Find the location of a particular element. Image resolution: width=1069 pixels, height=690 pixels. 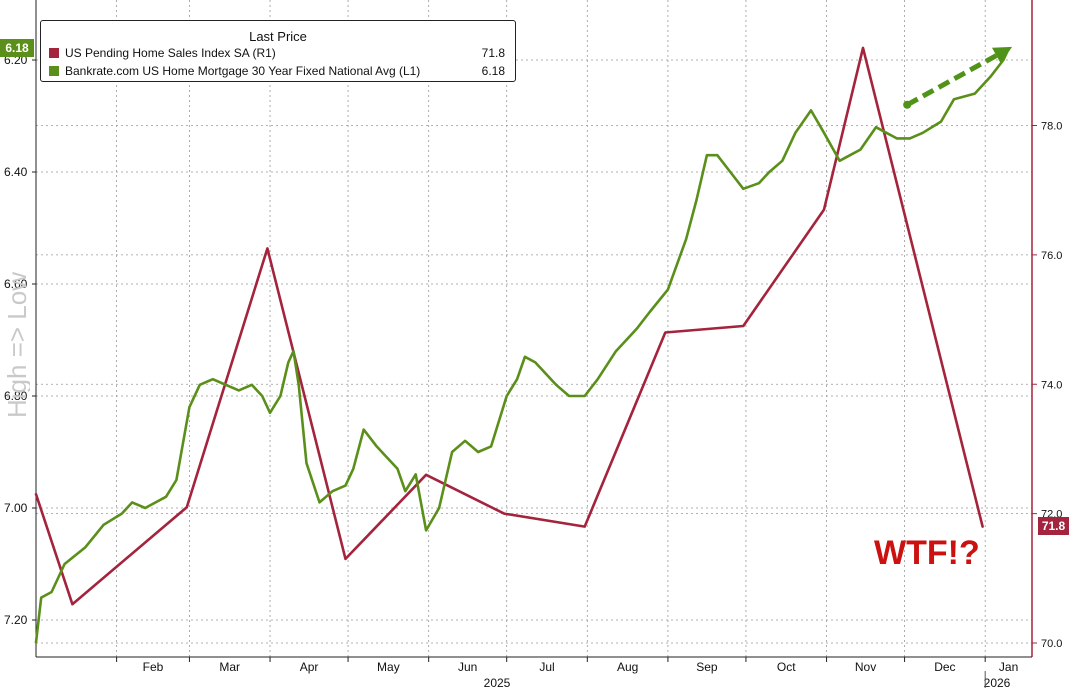

x-tick-label: Apr is located at coordinates (309, 667).